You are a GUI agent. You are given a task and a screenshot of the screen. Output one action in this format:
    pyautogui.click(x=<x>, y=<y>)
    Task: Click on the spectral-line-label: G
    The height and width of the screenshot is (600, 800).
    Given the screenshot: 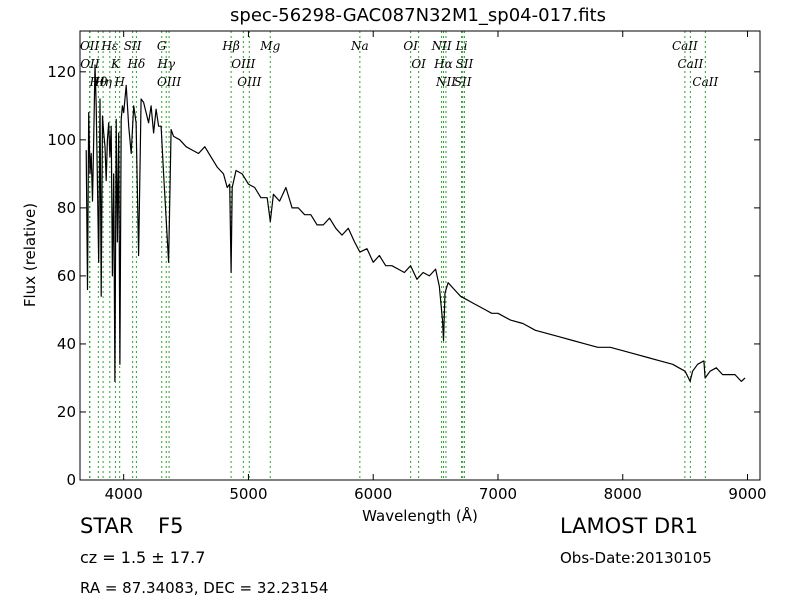 What is the action you would take?
    pyautogui.click(x=162, y=46)
    